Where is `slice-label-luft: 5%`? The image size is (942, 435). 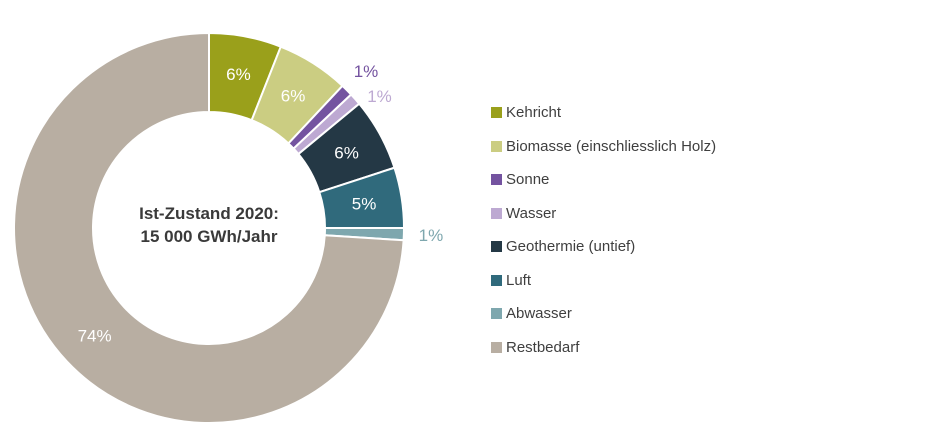
slice-label-luft: 5% is located at coordinates (364, 203).